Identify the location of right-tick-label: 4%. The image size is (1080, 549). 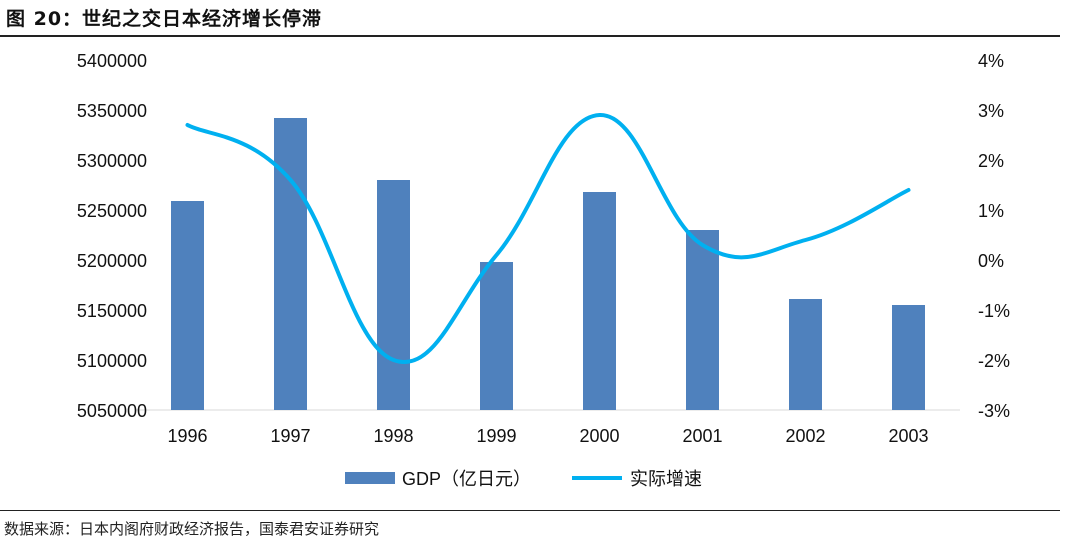
(991, 61).